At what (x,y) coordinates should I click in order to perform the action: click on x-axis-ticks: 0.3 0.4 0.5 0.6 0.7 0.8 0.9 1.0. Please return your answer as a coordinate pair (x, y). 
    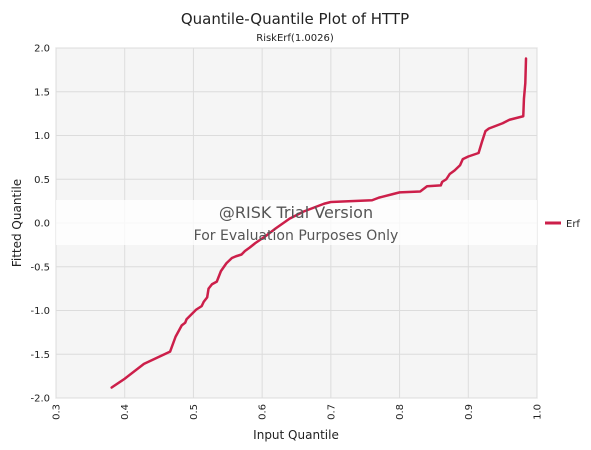
    Looking at the image, I should click on (298, 412).